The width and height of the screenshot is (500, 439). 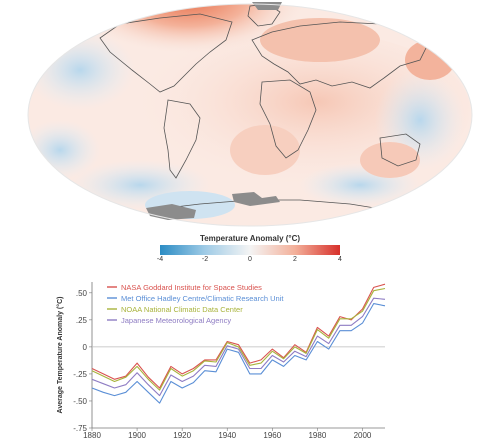 I want to click on y-tick-label: -.50, so click(x=80, y=401).